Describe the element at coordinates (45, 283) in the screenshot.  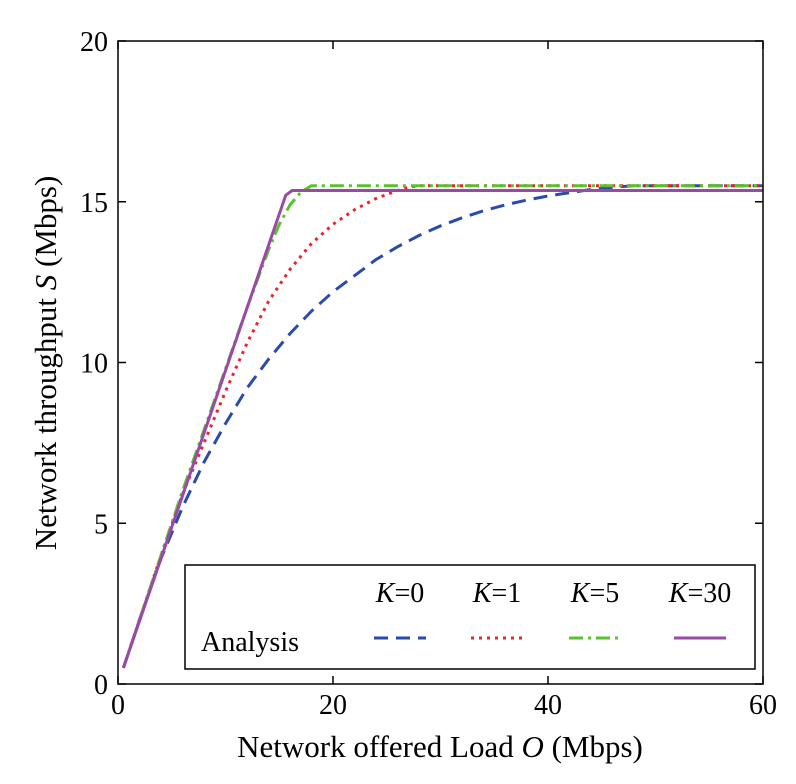
I see `y-axis-label-var: S` at that location.